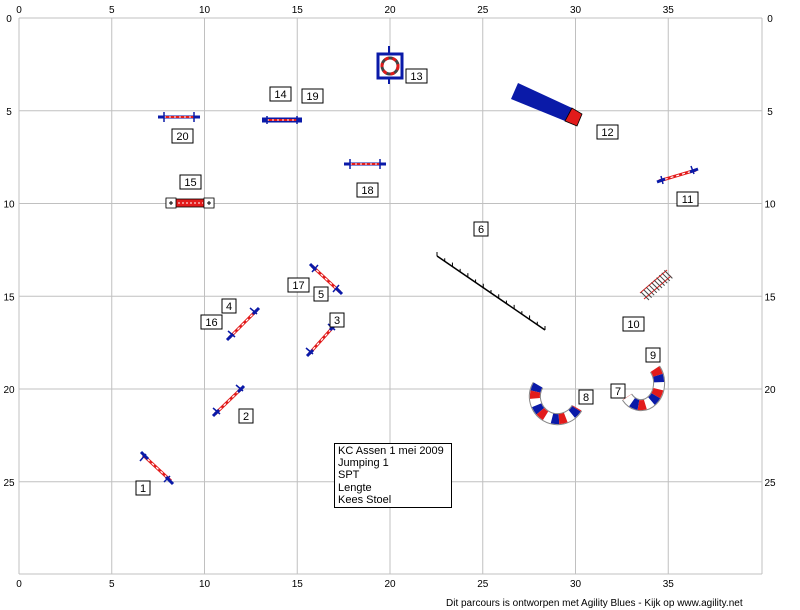  I want to click on x-tick-label-bottom: 15, so click(298, 584).